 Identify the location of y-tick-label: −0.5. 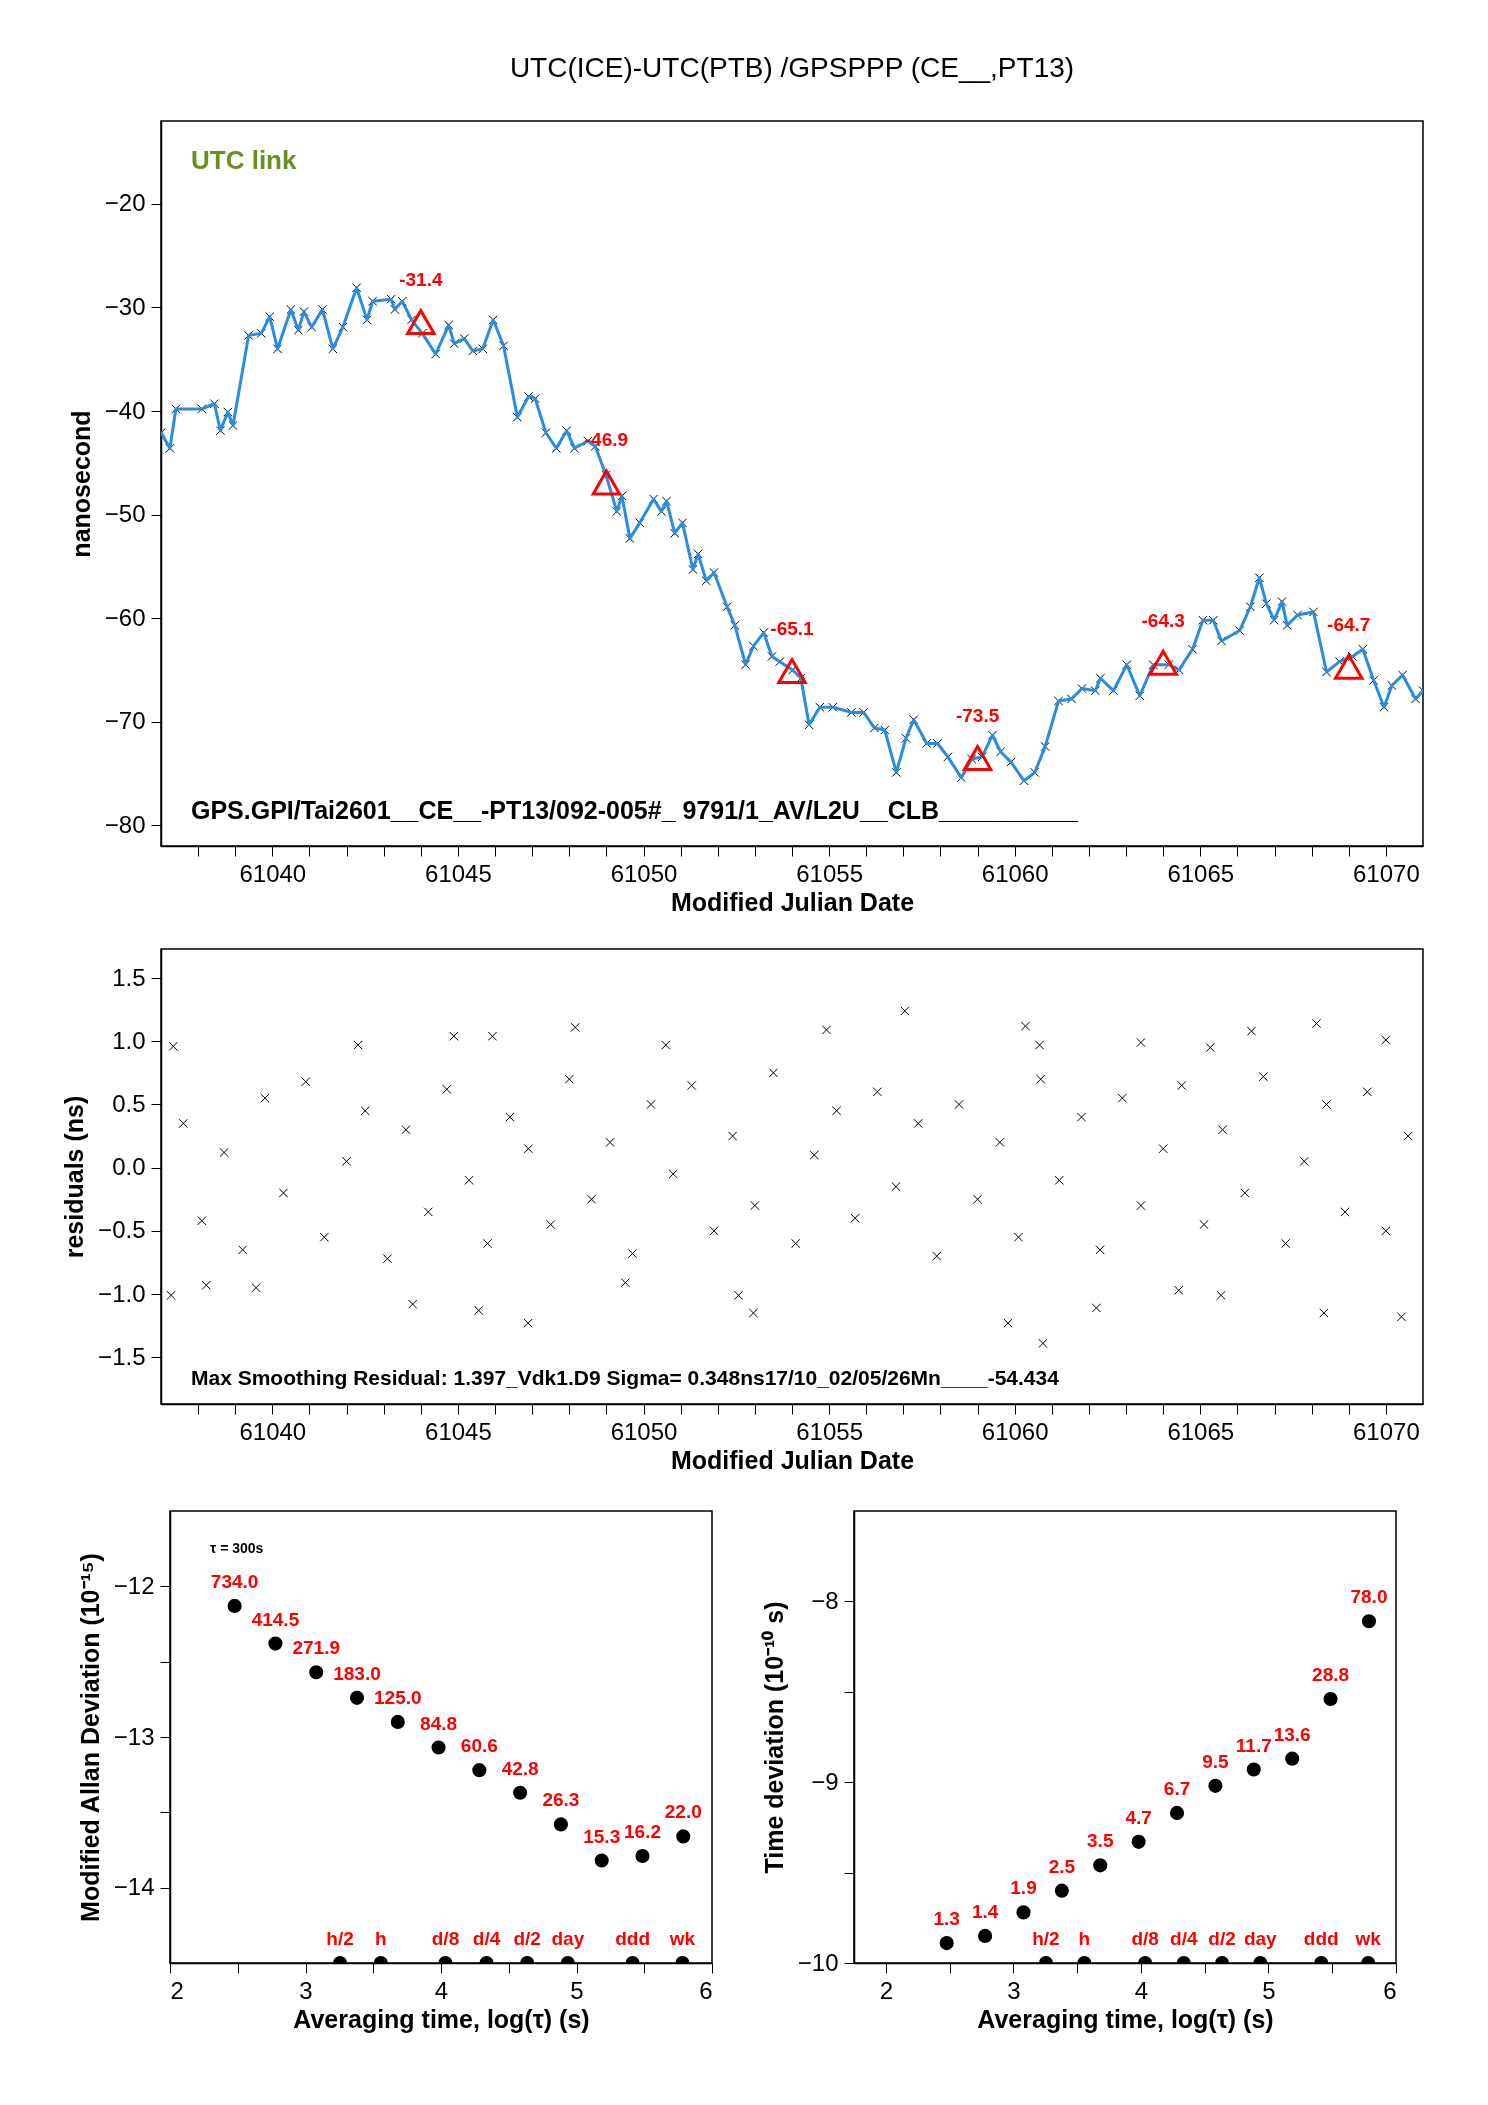
(122, 1230).